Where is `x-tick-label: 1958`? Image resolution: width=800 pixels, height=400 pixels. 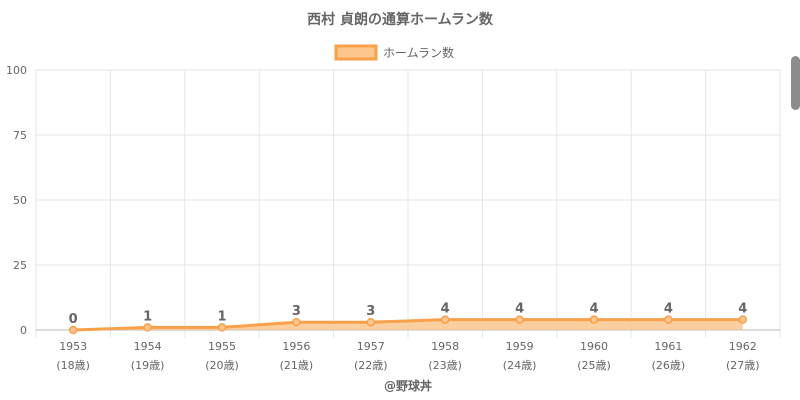
x-tick-label: 1958 is located at coordinates (445, 346).